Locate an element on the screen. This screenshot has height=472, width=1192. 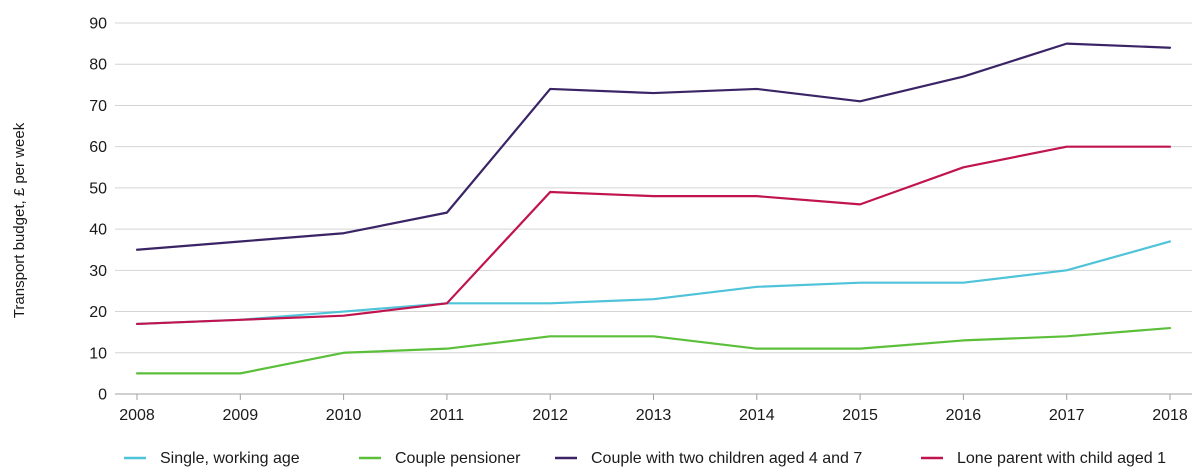
y-tick-label: 40 is located at coordinates (98, 230).